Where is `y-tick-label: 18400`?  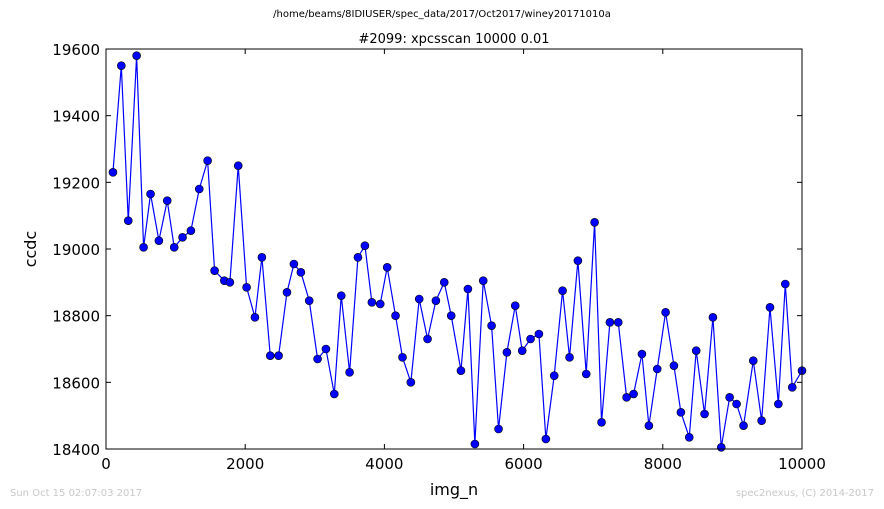
y-tick-label: 18400 is located at coordinates (76, 450).